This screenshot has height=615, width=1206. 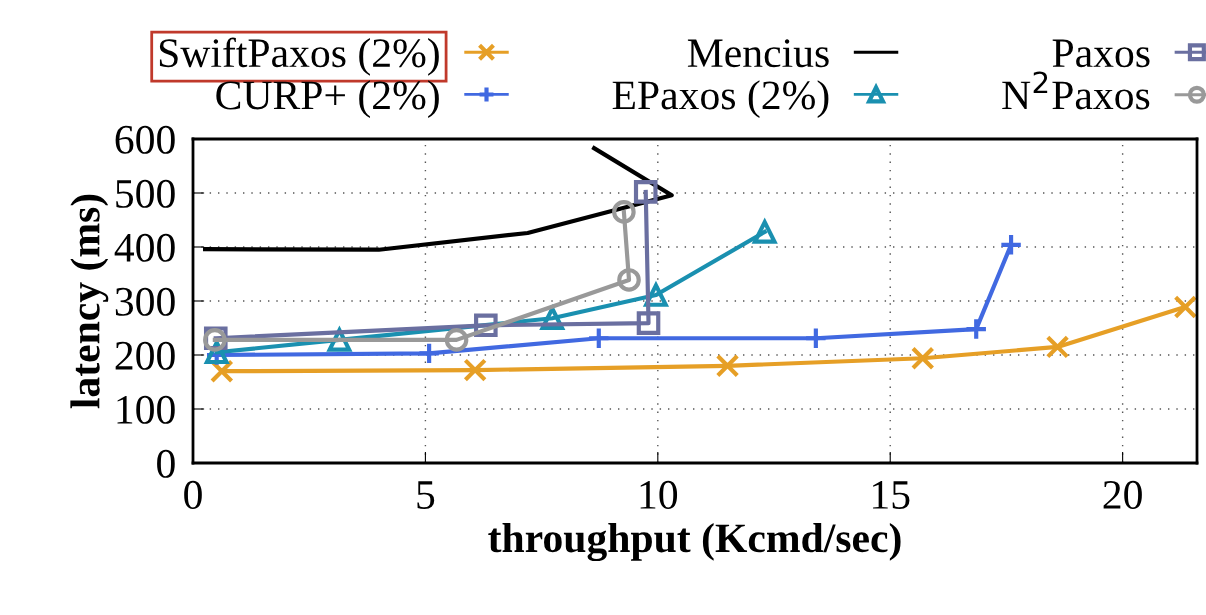 I want to click on x-tick-label: 0, so click(x=193, y=494).